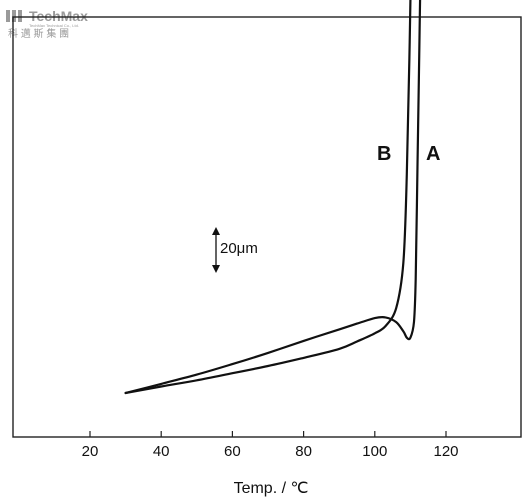 This screenshot has width=529, height=501. What do you see at coordinates (216, 269) in the screenshot?
I see `scale-bar-bottom-arrow-icon` at bounding box center [216, 269].